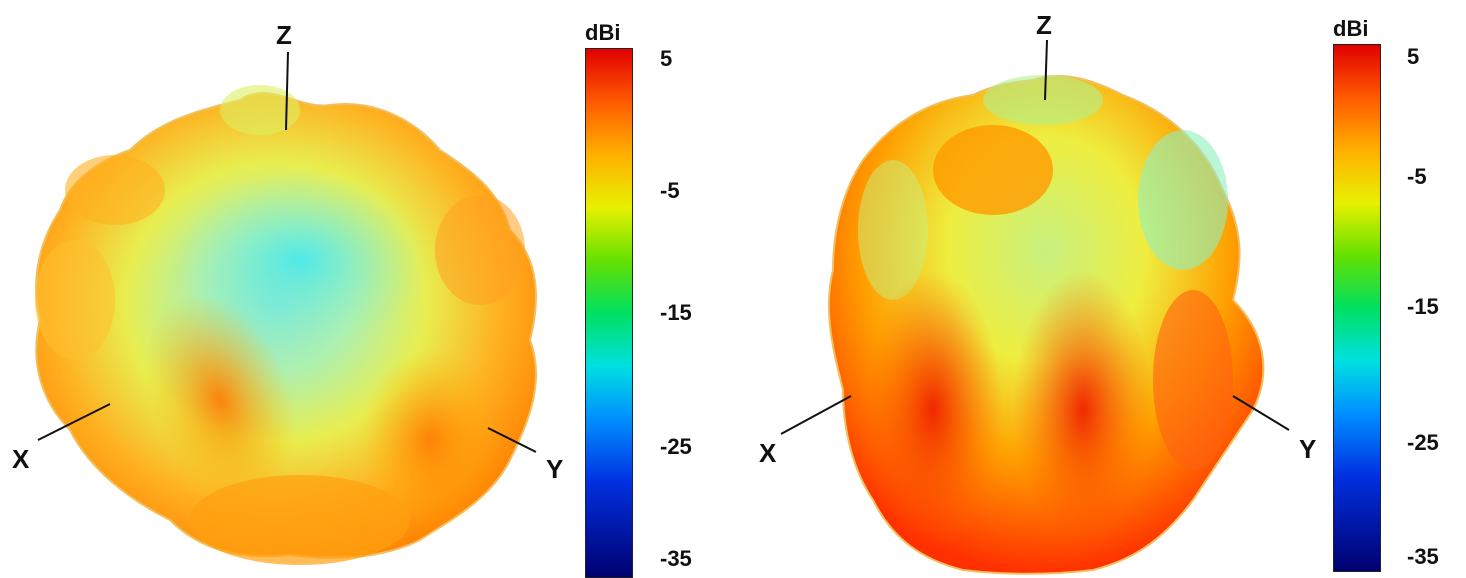 Image resolution: width=1466 pixels, height=578 pixels. What do you see at coordinates (609, 313) in the screenshot?
I see `colorbar-left` at bounding box center [609, 313].